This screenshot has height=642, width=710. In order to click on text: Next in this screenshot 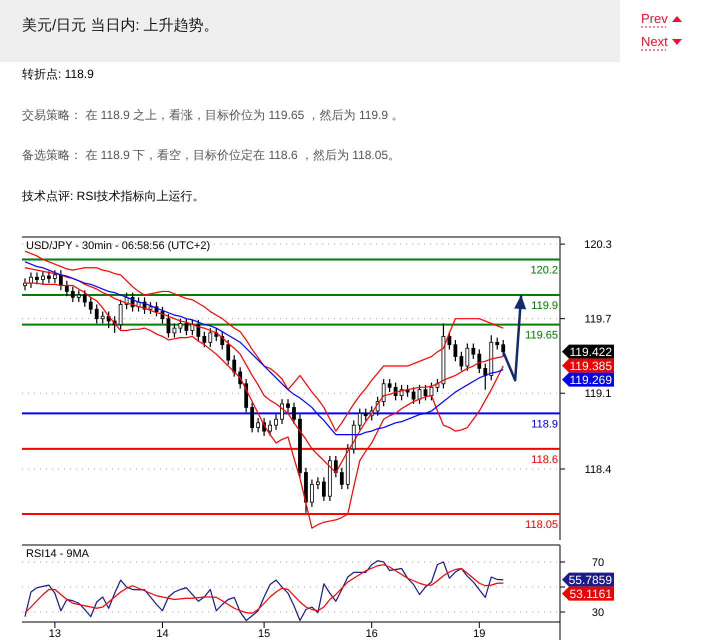, I will do `click(654, 41)`.